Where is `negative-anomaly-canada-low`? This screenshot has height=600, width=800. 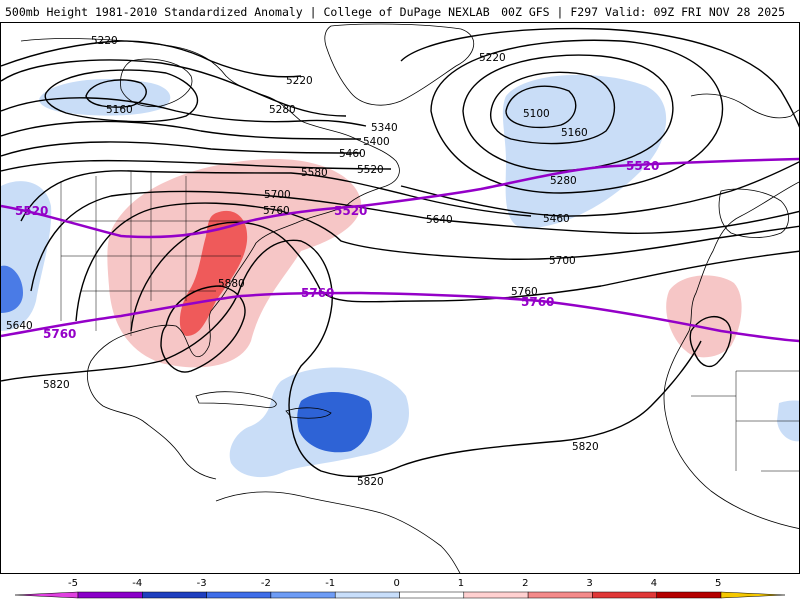
negative-anomaly-canada-low is located at coordinates (105, 97).